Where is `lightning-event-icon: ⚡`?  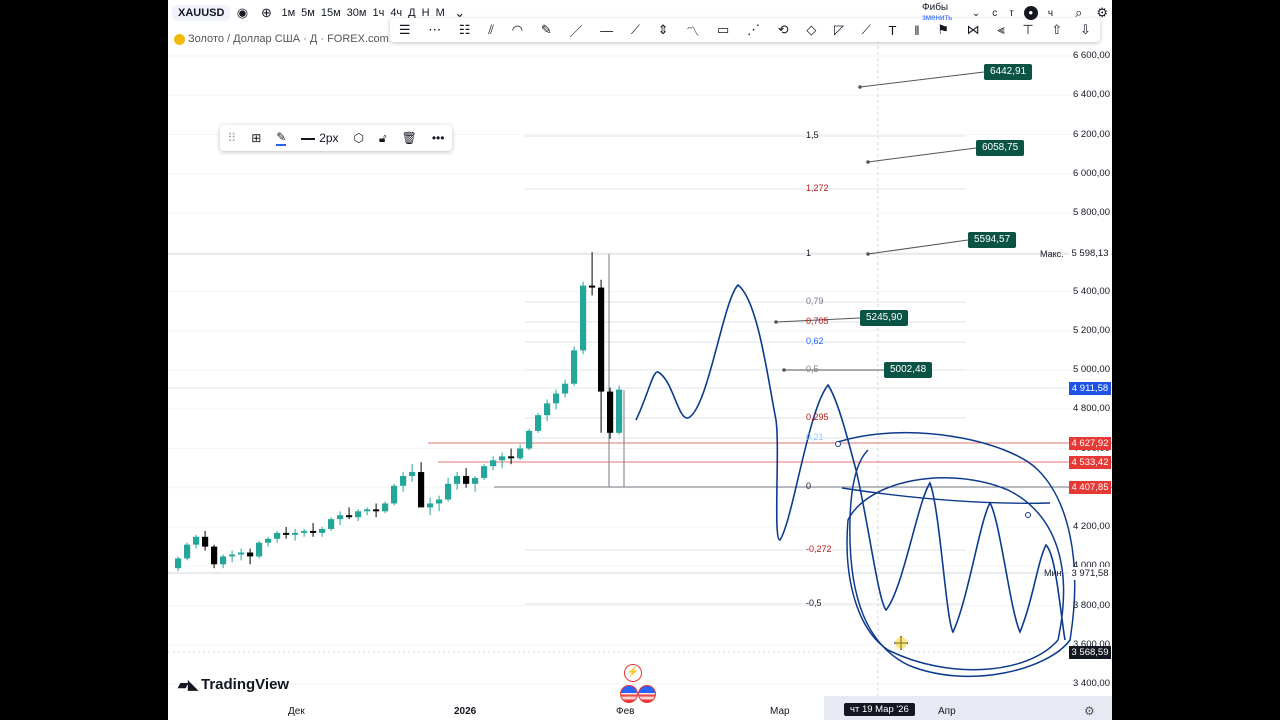 lightning-event-icon: ⚡ is located at coordinates (633, 673).